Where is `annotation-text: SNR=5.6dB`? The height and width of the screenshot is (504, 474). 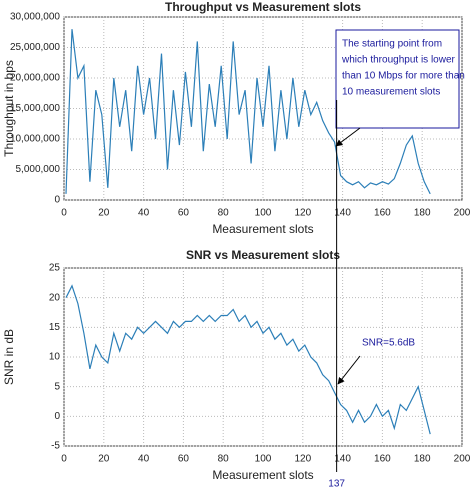
annotation-text: SNR=5.6dB is located at coordinates (388, 343).